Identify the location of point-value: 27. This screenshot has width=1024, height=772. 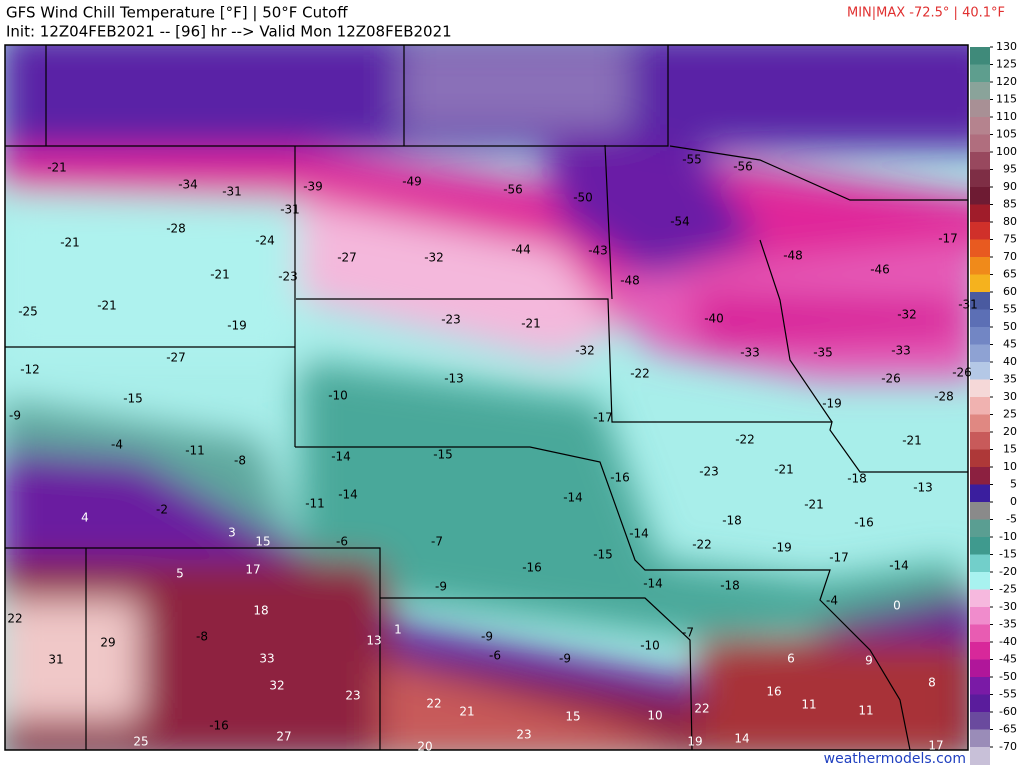
(283, 737).